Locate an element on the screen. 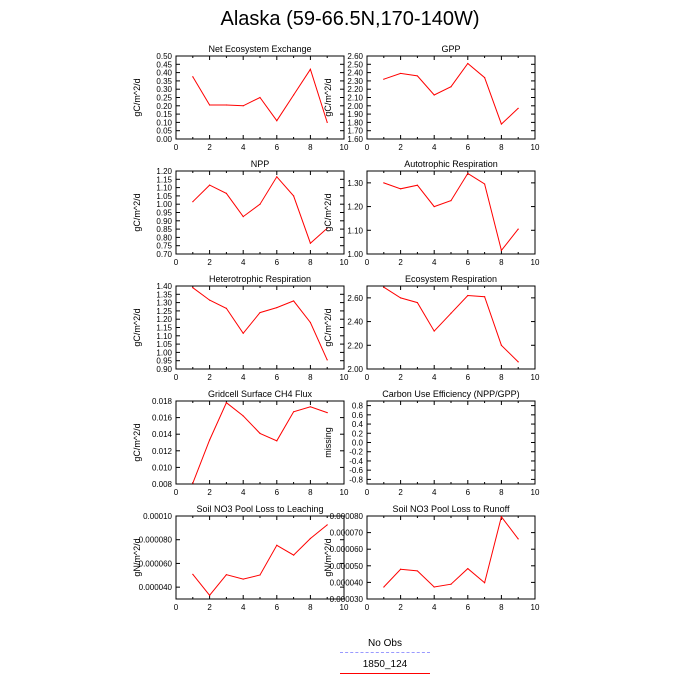  y-tick-label: 2.10 is located at coordinates (355, 98).